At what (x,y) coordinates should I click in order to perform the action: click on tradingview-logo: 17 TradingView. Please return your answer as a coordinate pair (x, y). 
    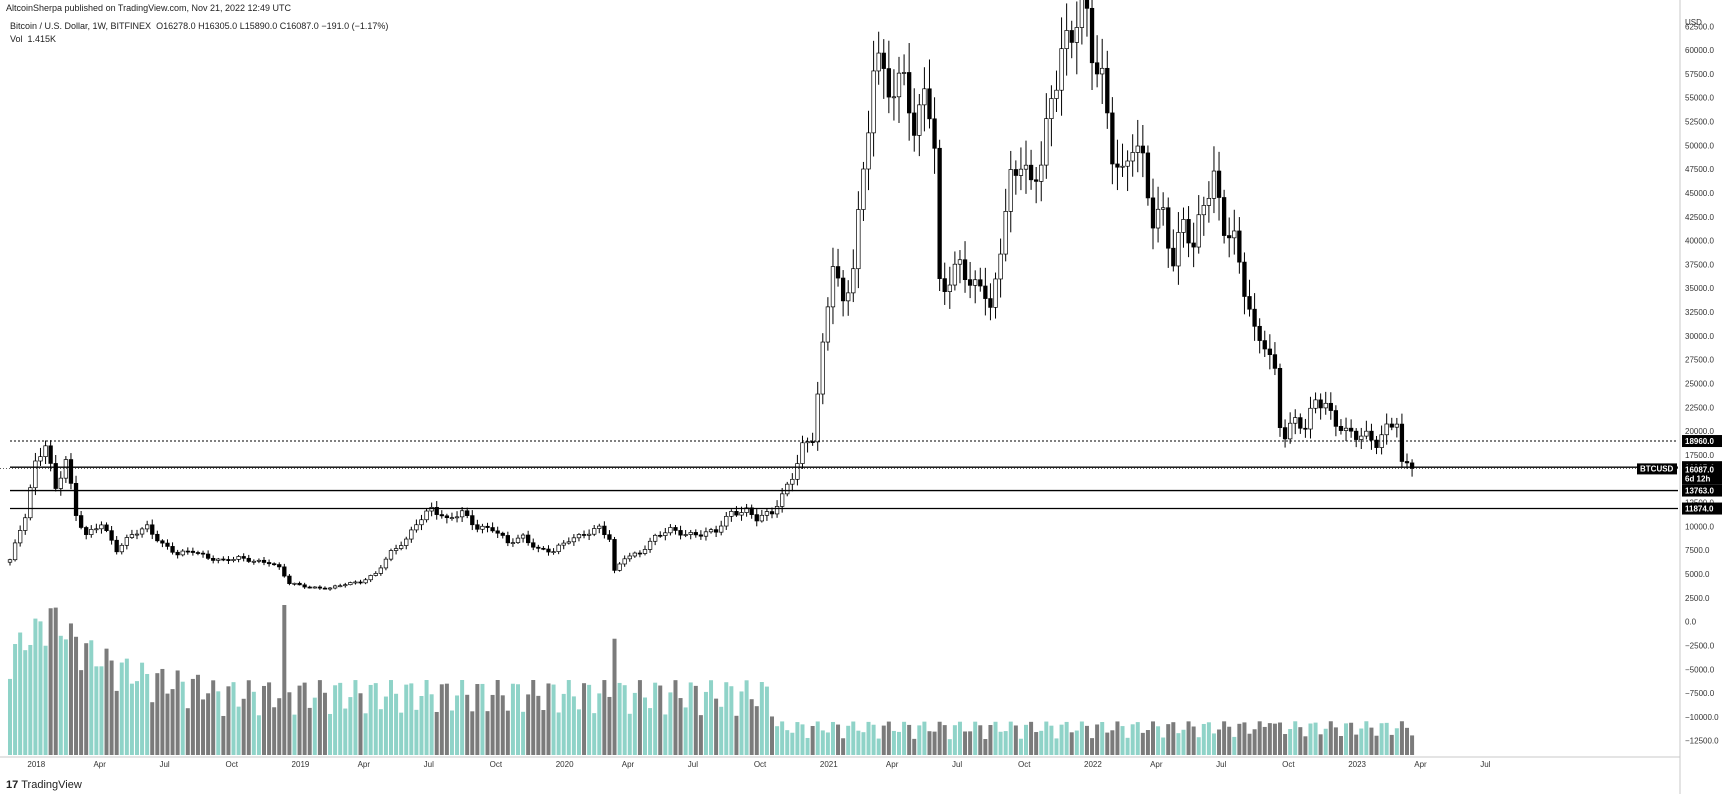
    Looking at the image, I should click on (44, 785).